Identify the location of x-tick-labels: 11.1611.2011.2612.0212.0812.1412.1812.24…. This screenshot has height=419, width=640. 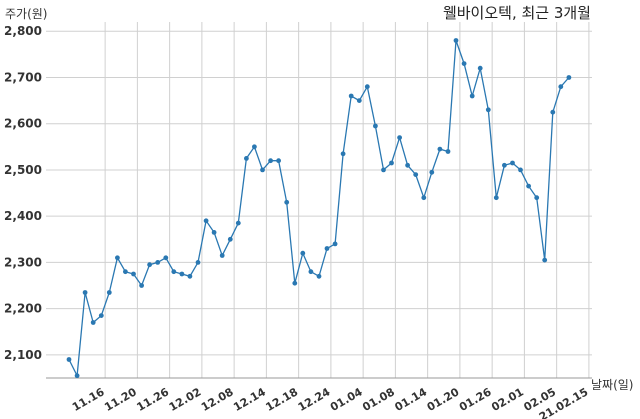
(330, 402).